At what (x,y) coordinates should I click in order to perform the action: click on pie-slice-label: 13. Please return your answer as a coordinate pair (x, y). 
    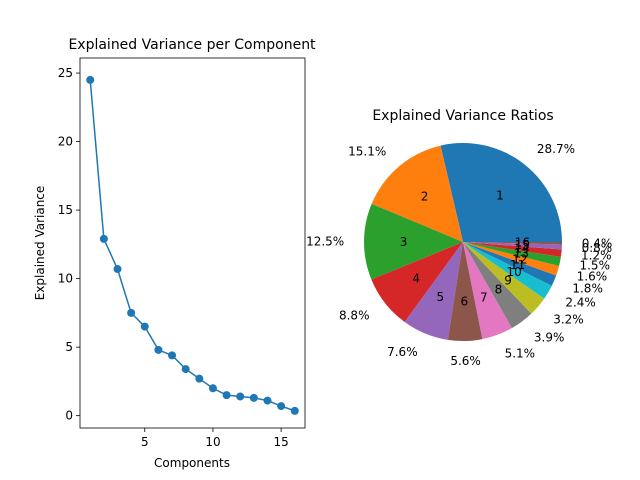
    Looking at the image, I should click on (521, 254).